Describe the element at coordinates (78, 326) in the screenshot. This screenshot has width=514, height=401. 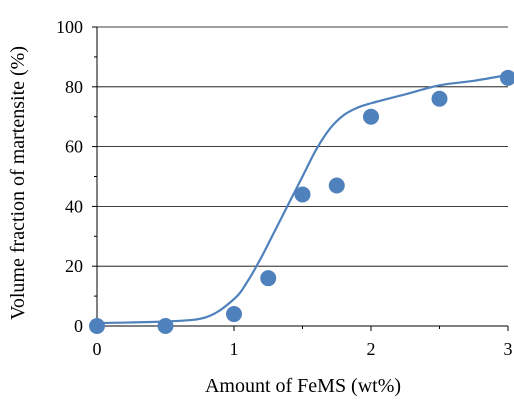
I see `y-tick-label-0: 0` at that location.